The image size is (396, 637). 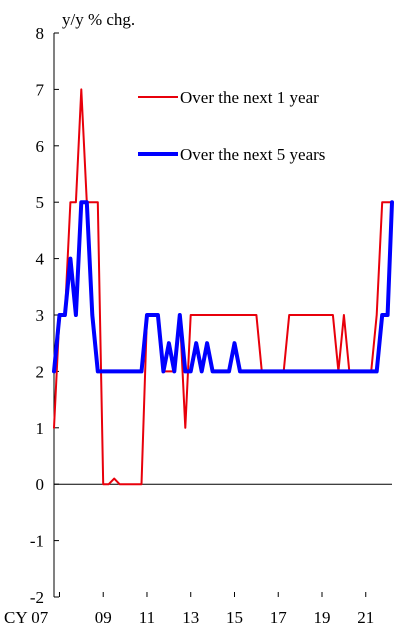 I want to click on y-axis-unit-label: y/y % chg., so click(x=98, y=19).